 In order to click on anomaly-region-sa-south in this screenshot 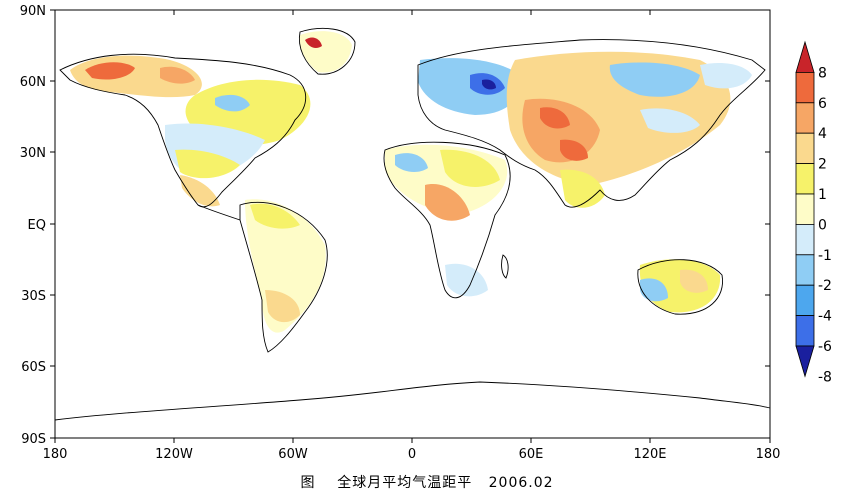, I will do `click(282, 306)`.